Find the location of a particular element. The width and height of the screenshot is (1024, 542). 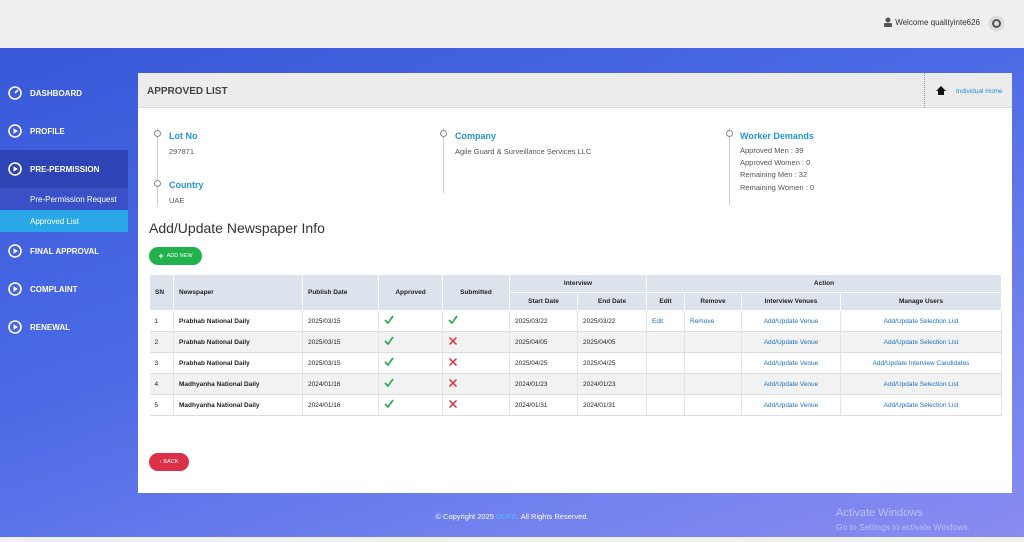

info-line: Remaining Men : 32 is located at coordinates (774, 175).